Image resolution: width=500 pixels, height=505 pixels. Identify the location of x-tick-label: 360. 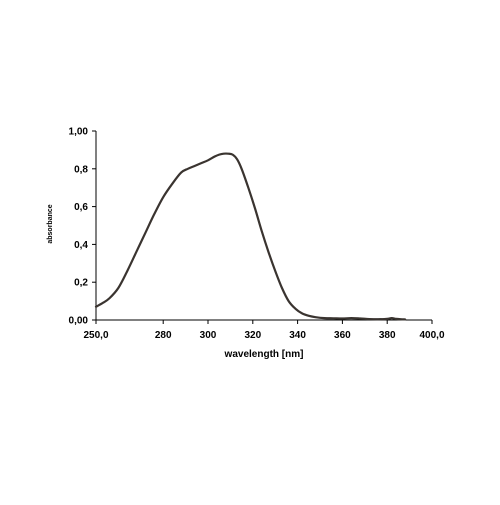
(342, 335).